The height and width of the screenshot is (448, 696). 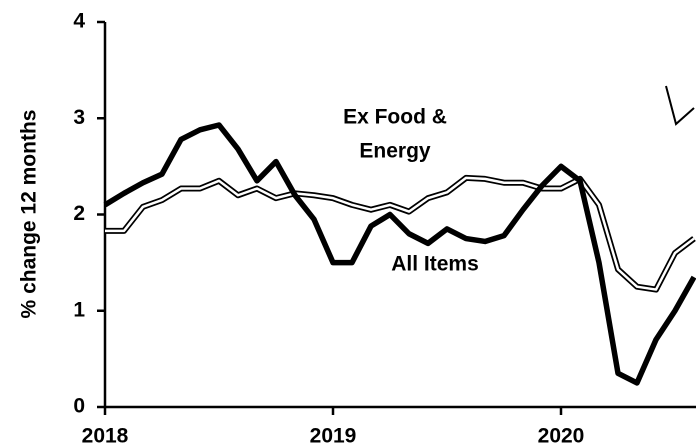 I want to click on annotation: Energy, so click(x=395, y=151).